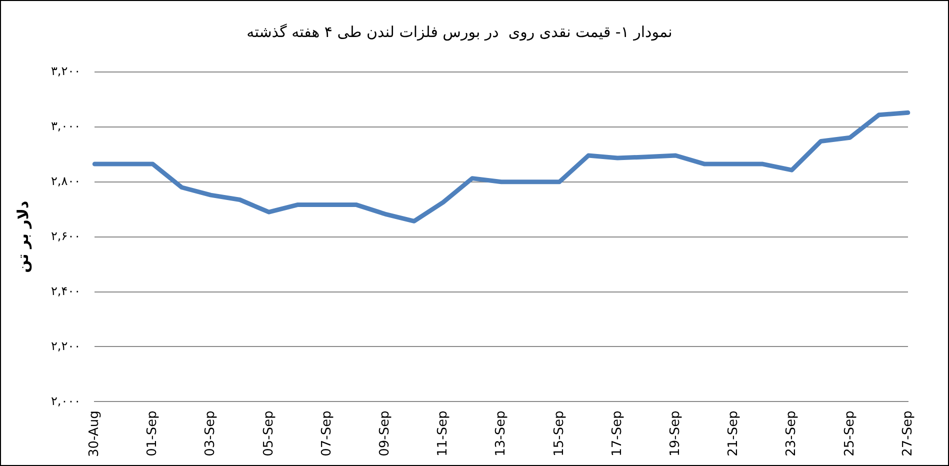 The width and height of the screenshot is (949, 466). What do you see at coordinates (23, 236) in the screenshot?
I see `y-axis-title: دلار بر تن` at bounding box center [23, 236].